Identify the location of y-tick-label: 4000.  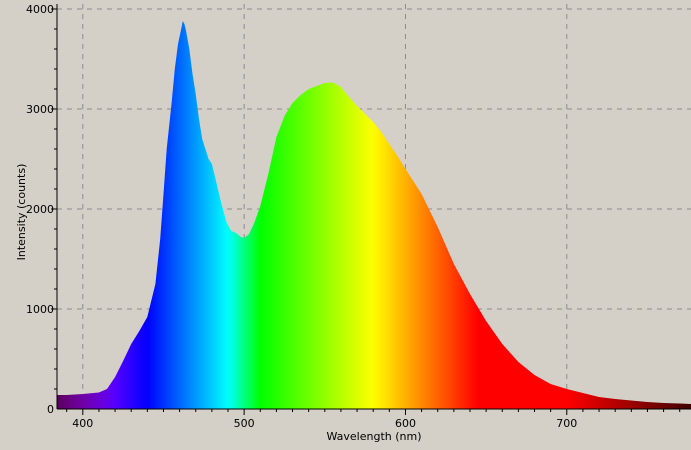
(40, 9).